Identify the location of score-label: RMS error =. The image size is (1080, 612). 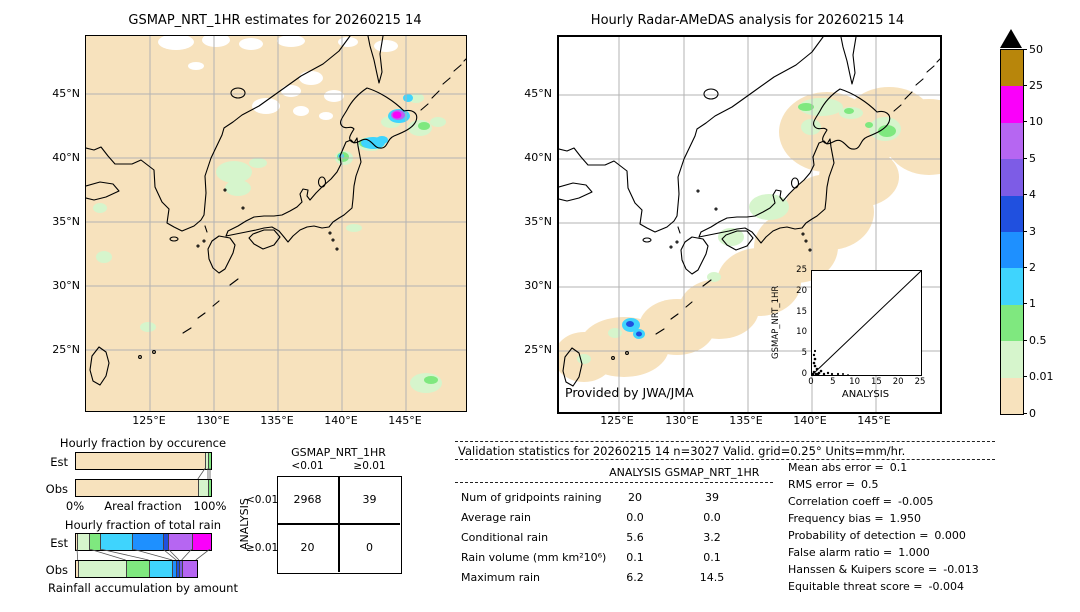
(821, 484).